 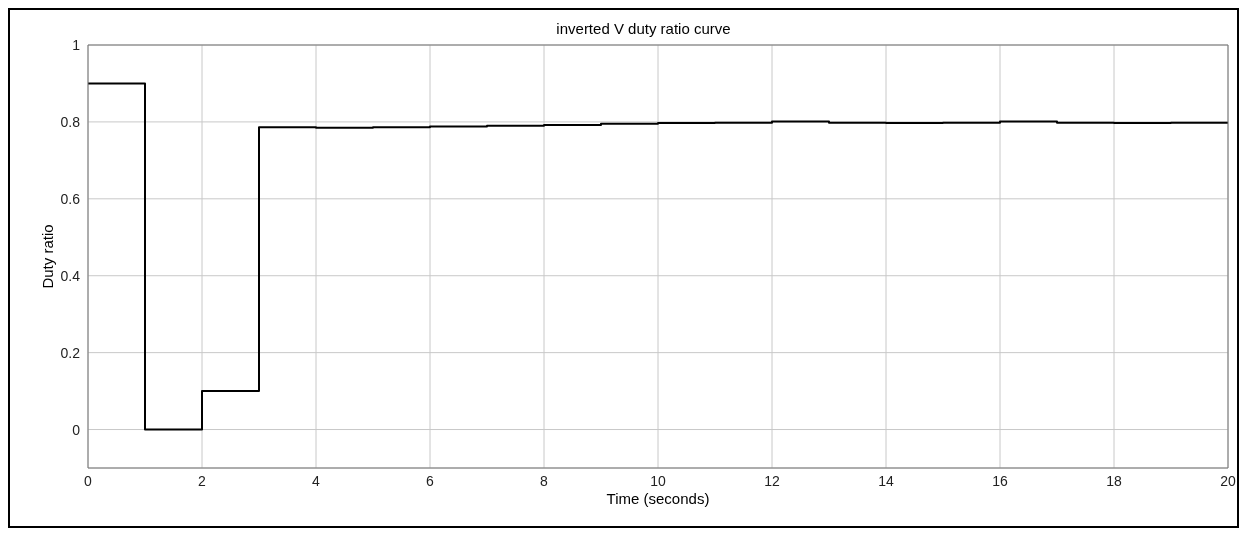 What do you see at coordinates (544, 480) in the screenshot?
I see `x-tick-label: 8` at bounding box center [544, 480].